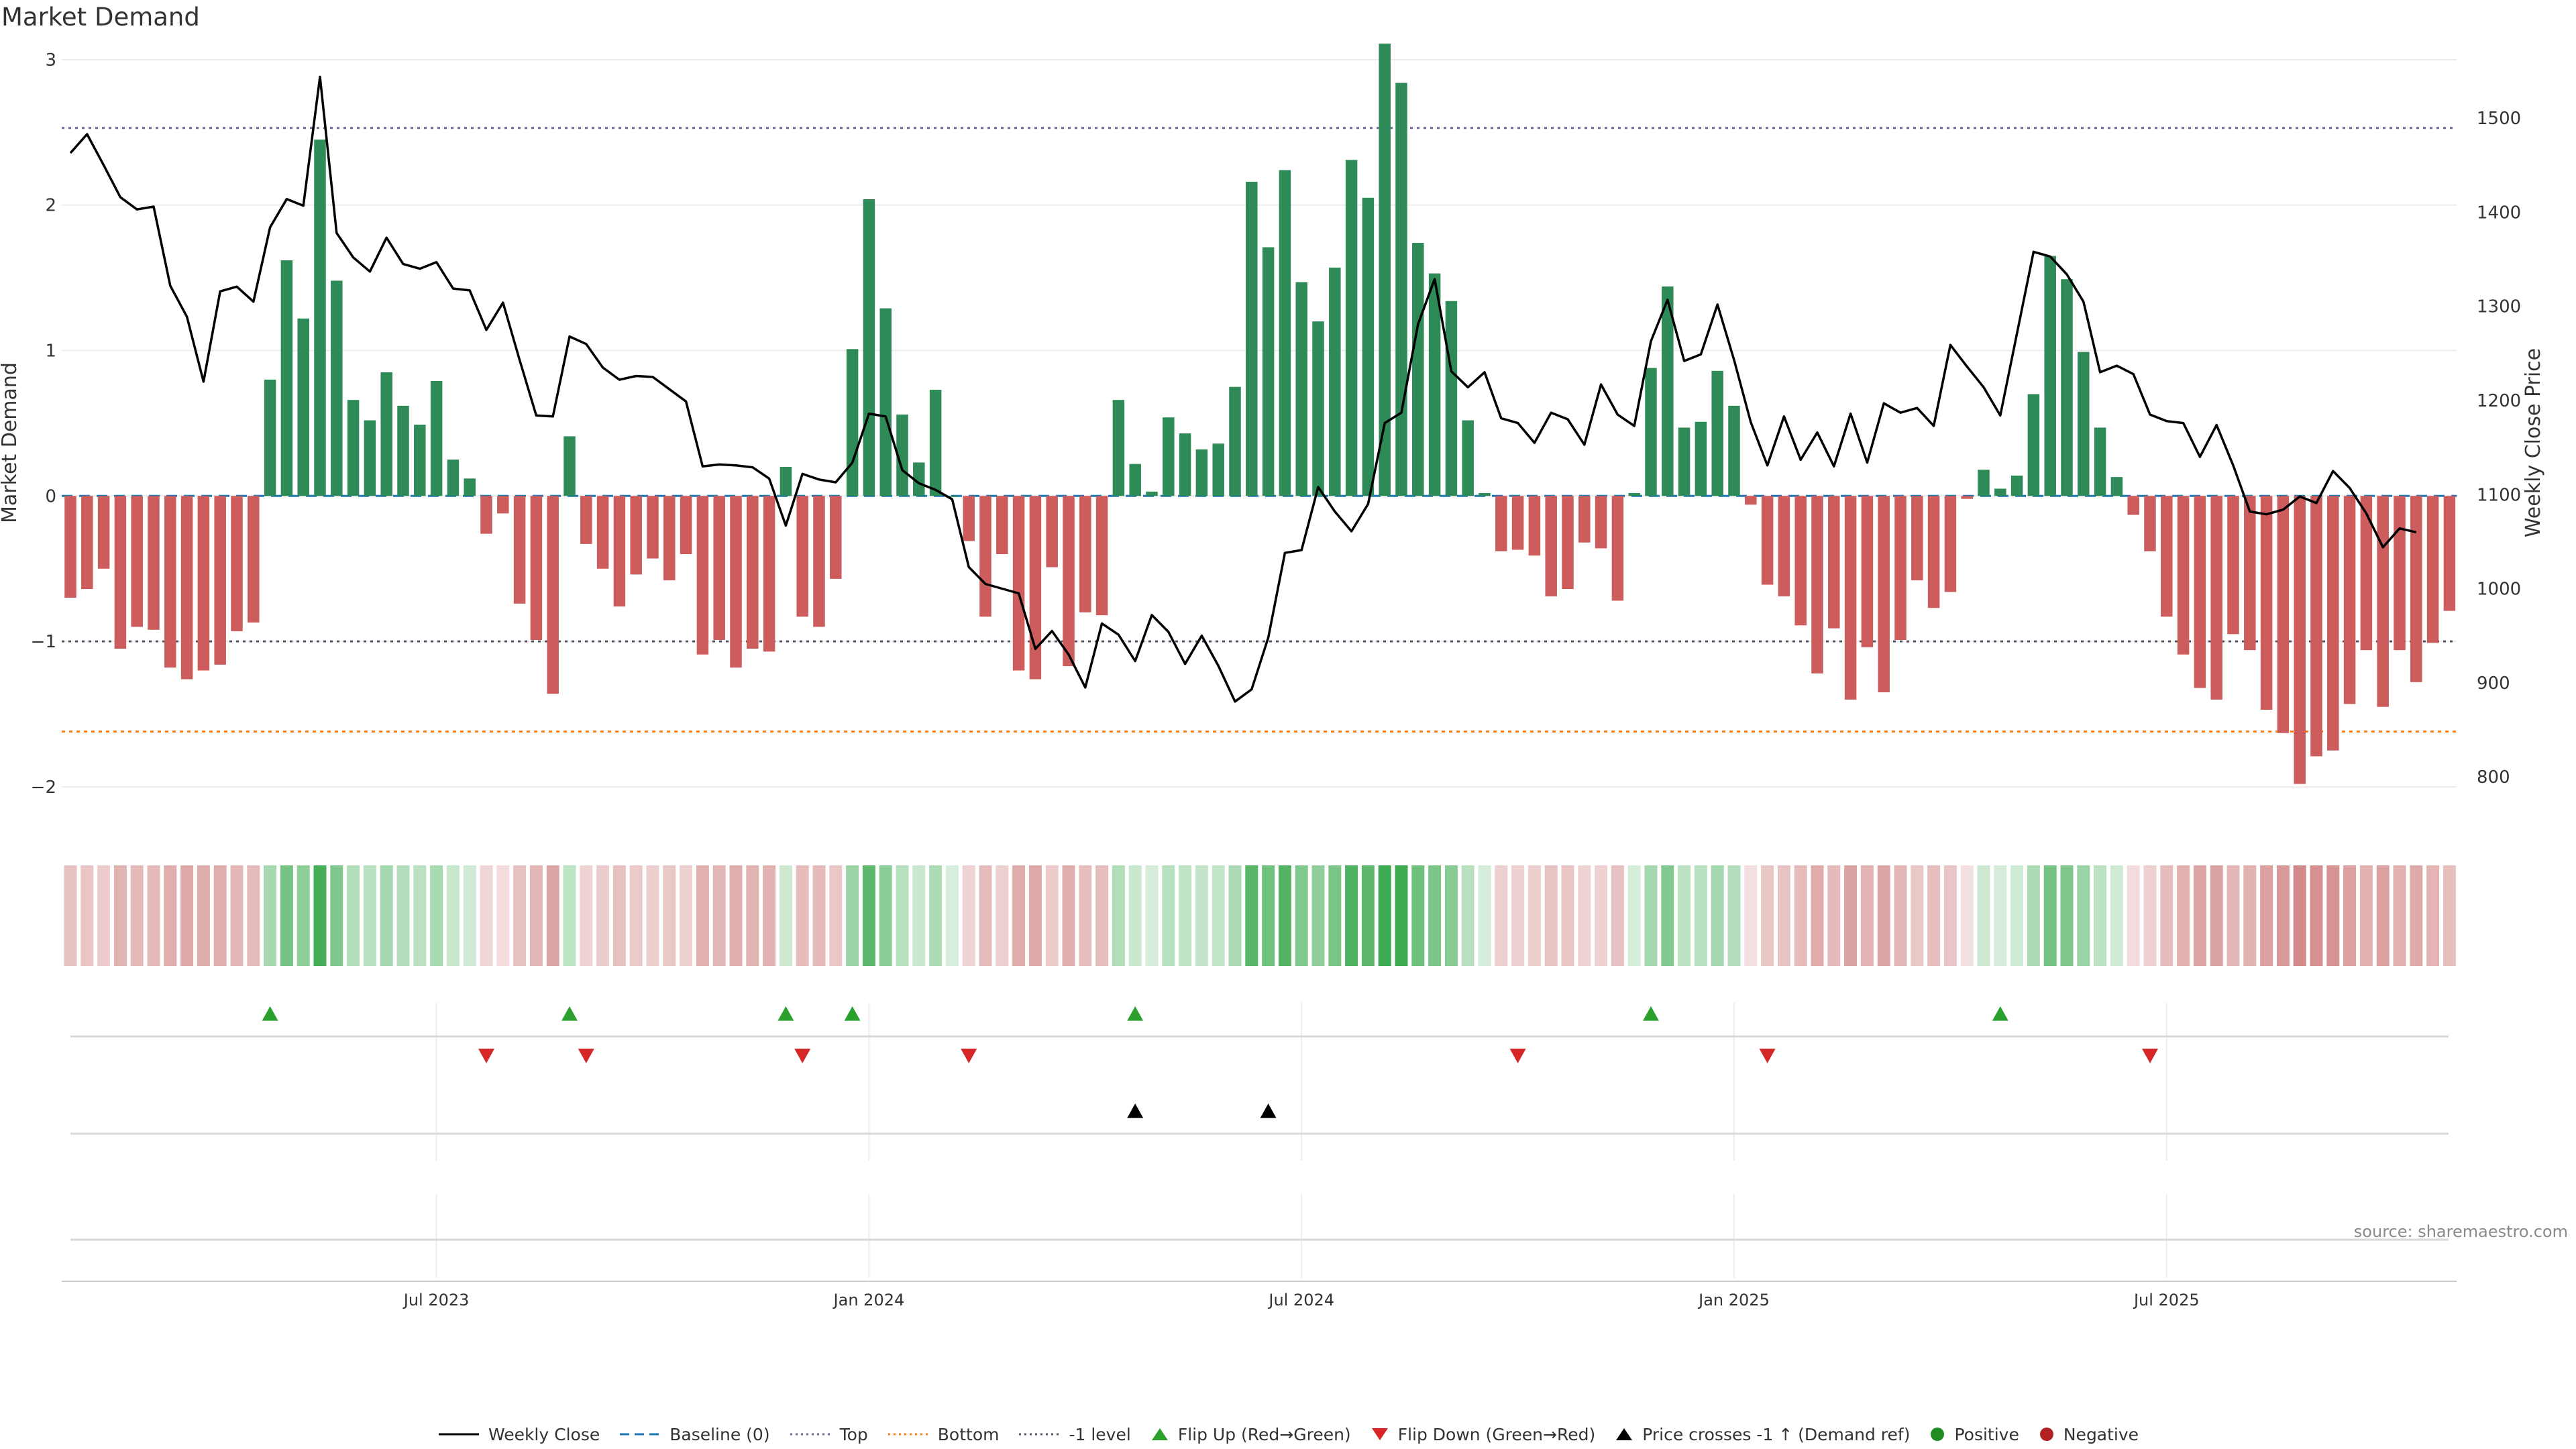 The image size is (2576, 1449). What do you see at coordinates (853, 1434) in the screenshot?
I see `legend-label: Top` at bounding box center [853, 1434].